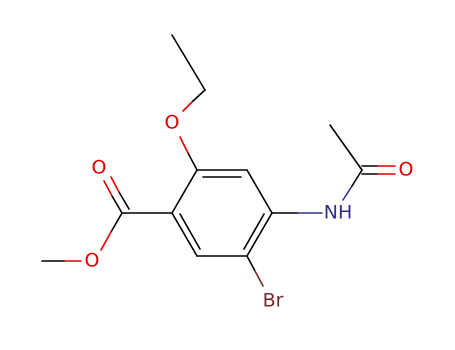 The height and width of the screenshot is (350, 455). I want to click on atom-label: NH, so click(338, 213).